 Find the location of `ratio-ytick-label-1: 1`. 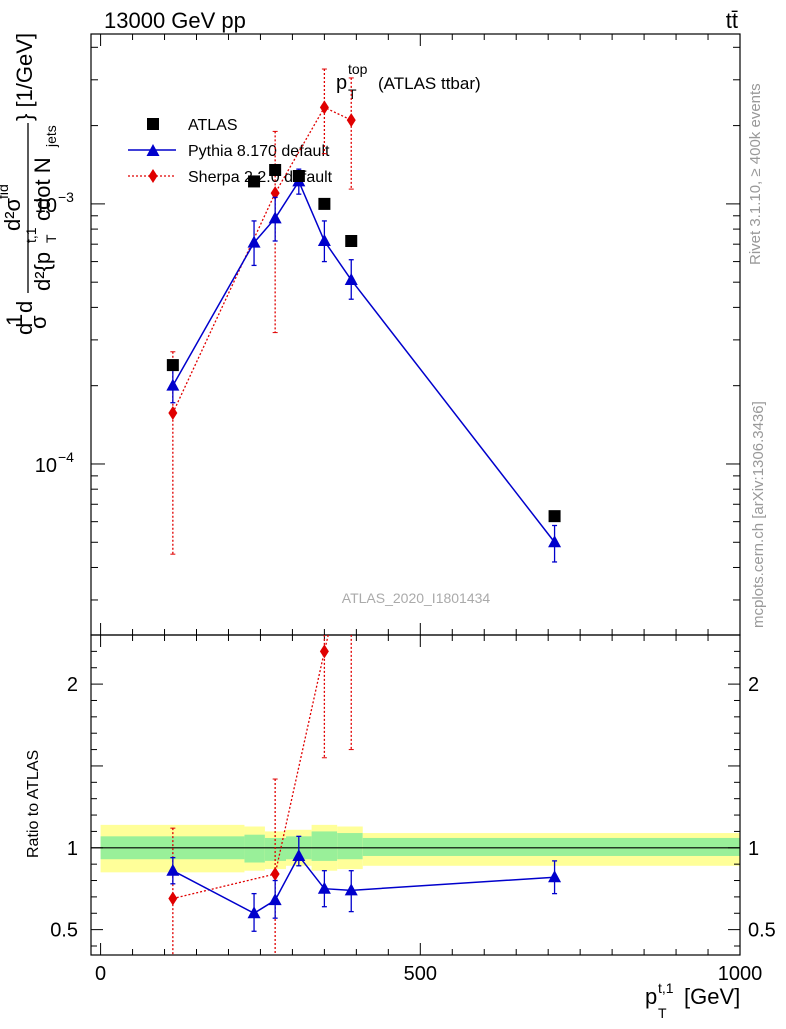

ratio-ytick-label-1: 1 is located at coordinates (72, 849).